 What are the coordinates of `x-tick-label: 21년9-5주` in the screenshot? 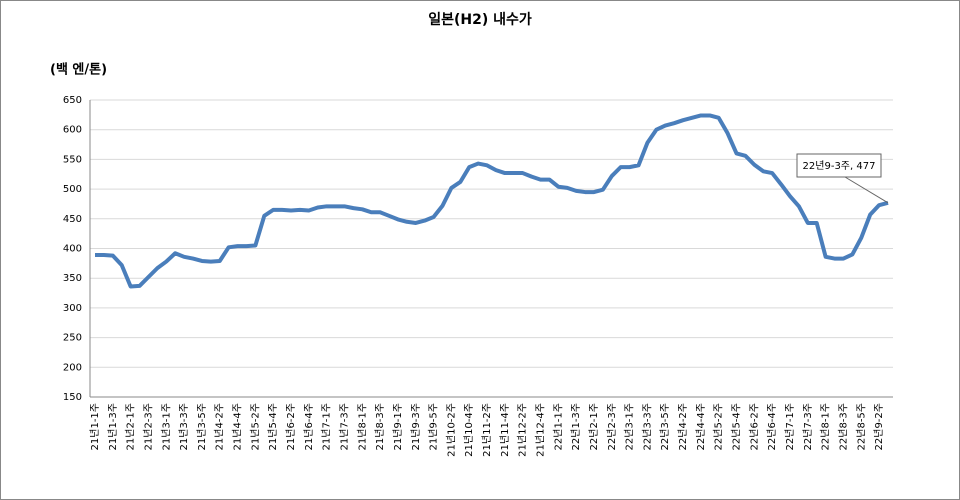 It's located at (434, 426).